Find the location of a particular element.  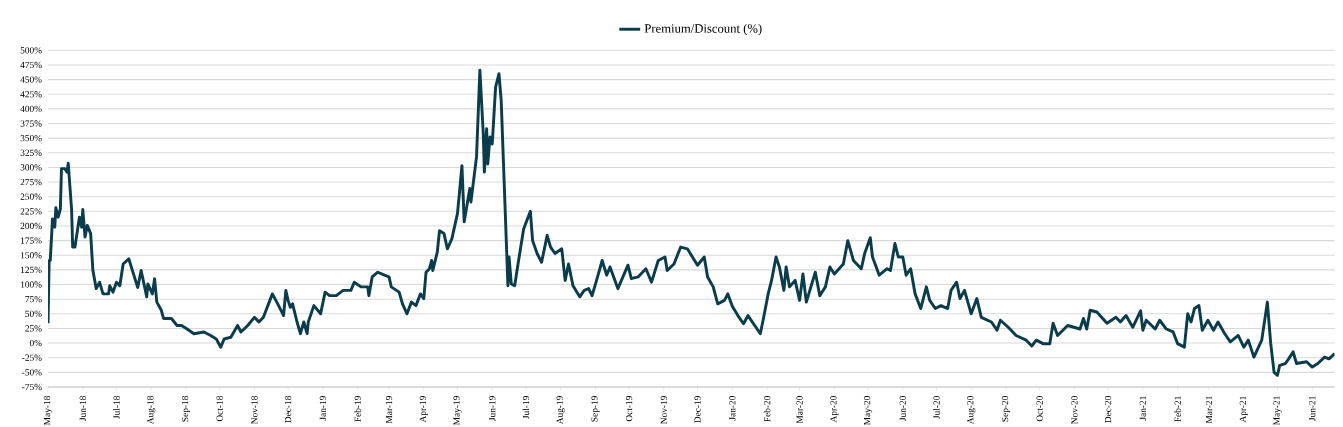

x-tick-label: Sep-20 is located at coordinates (1006, 409).